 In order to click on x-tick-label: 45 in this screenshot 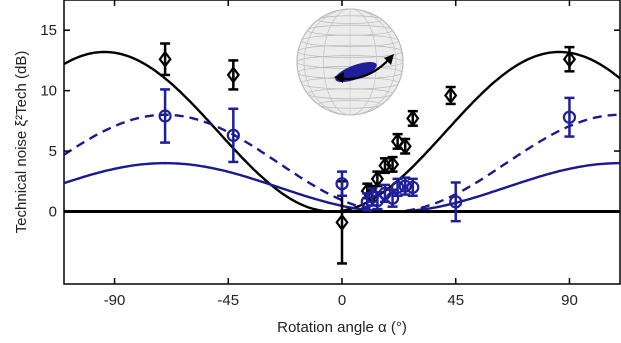, I will do `click(455, 300)`.